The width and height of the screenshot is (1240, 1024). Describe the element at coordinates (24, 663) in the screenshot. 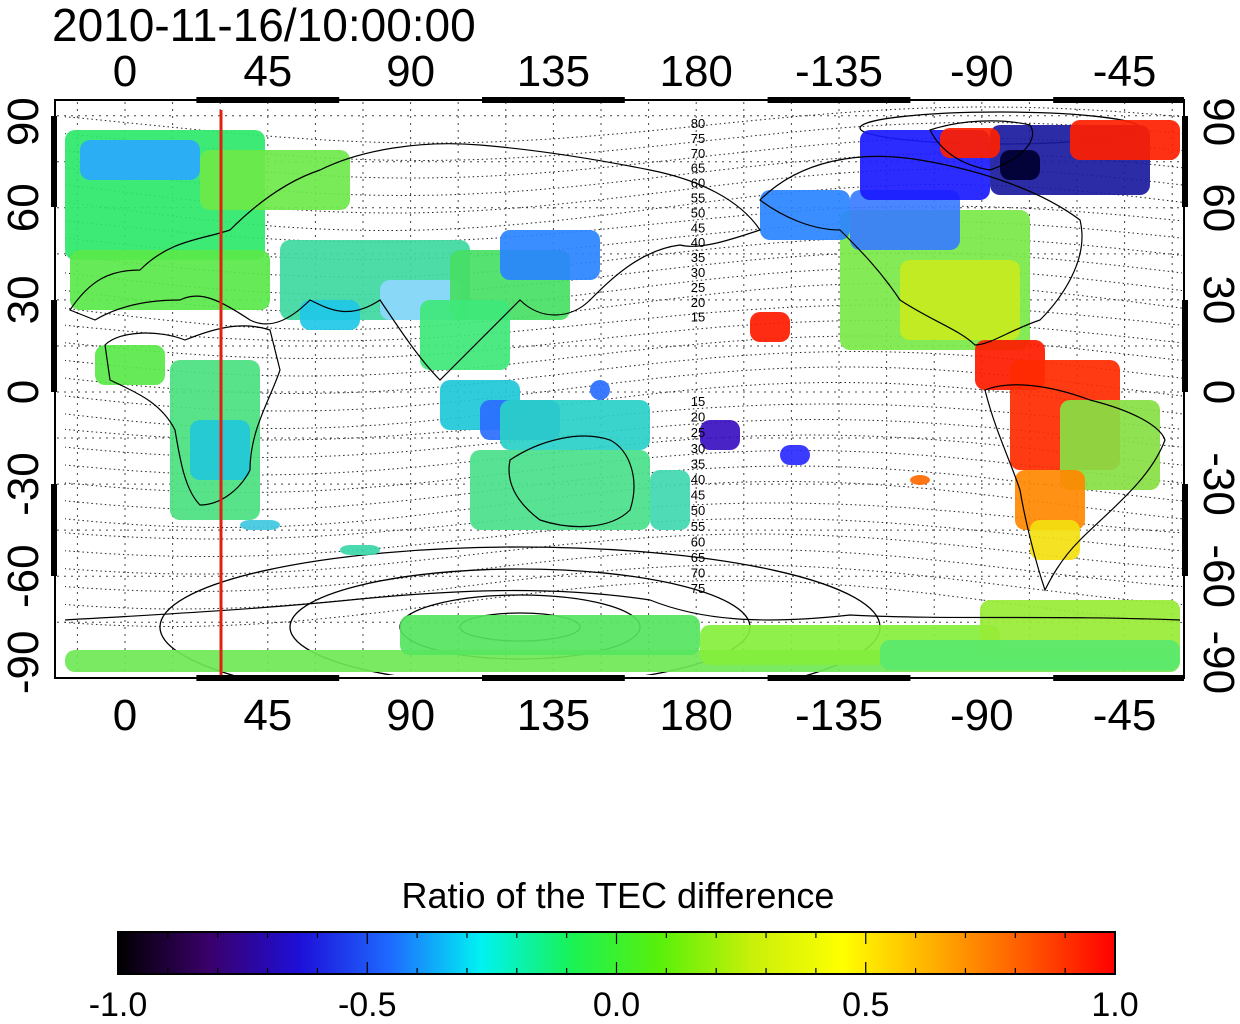

I see `lat-tick-label-left: -90` at that location.